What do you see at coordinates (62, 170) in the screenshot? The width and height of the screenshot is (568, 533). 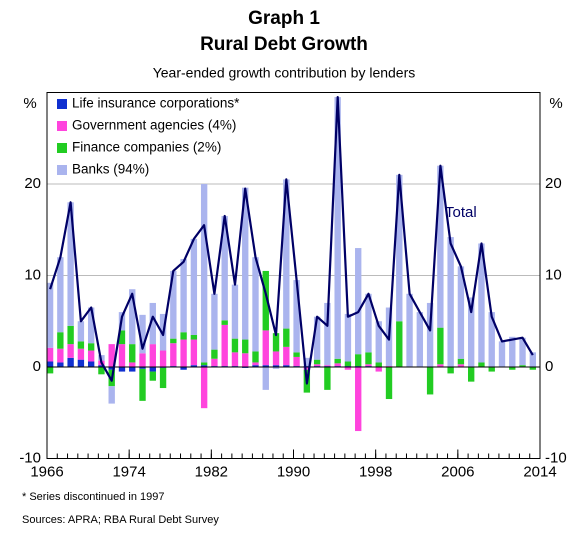 I see `legend-swatch` at bounding box center [62, 170].